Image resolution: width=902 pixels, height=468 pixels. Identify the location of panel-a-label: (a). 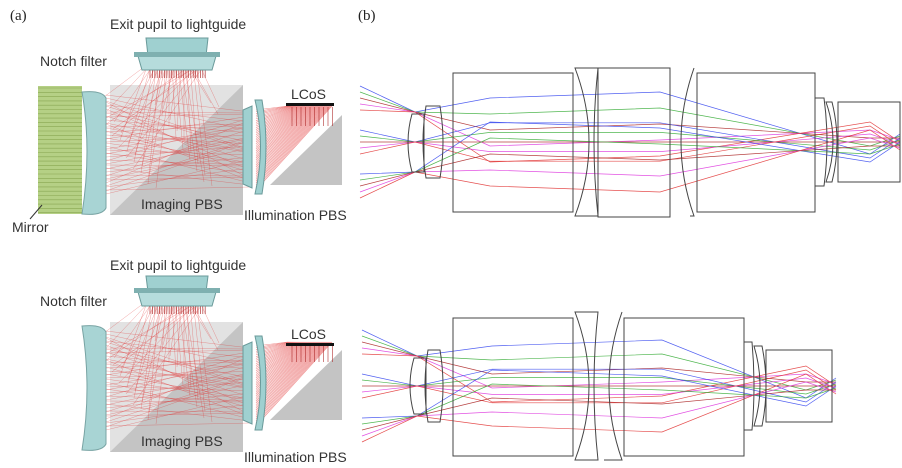
(18, 16).